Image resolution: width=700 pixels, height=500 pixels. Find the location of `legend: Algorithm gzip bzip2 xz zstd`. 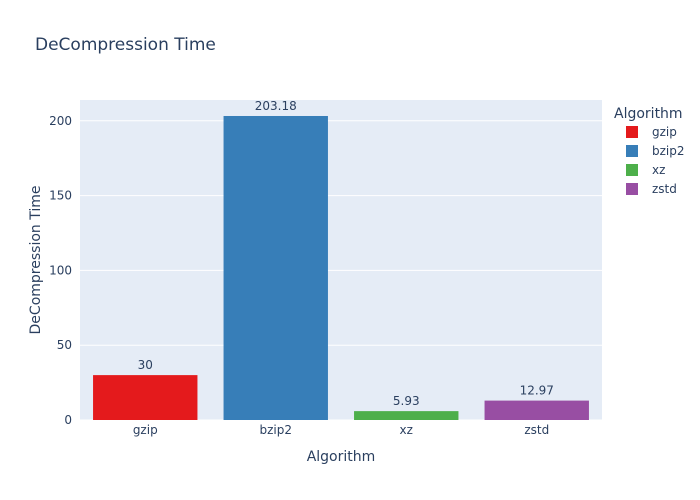

legend: Algorithm gzip bzip2 xz zstd is located at coordinates (649, 151).